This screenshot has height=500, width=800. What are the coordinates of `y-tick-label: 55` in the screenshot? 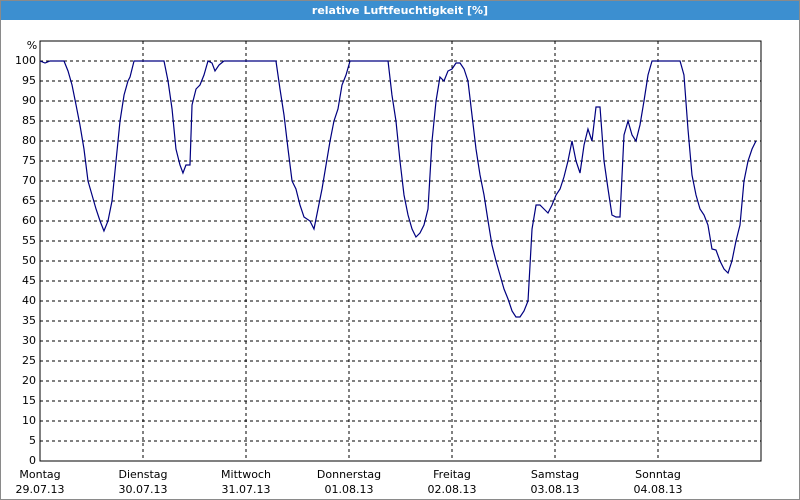 It's located at (29, 240).